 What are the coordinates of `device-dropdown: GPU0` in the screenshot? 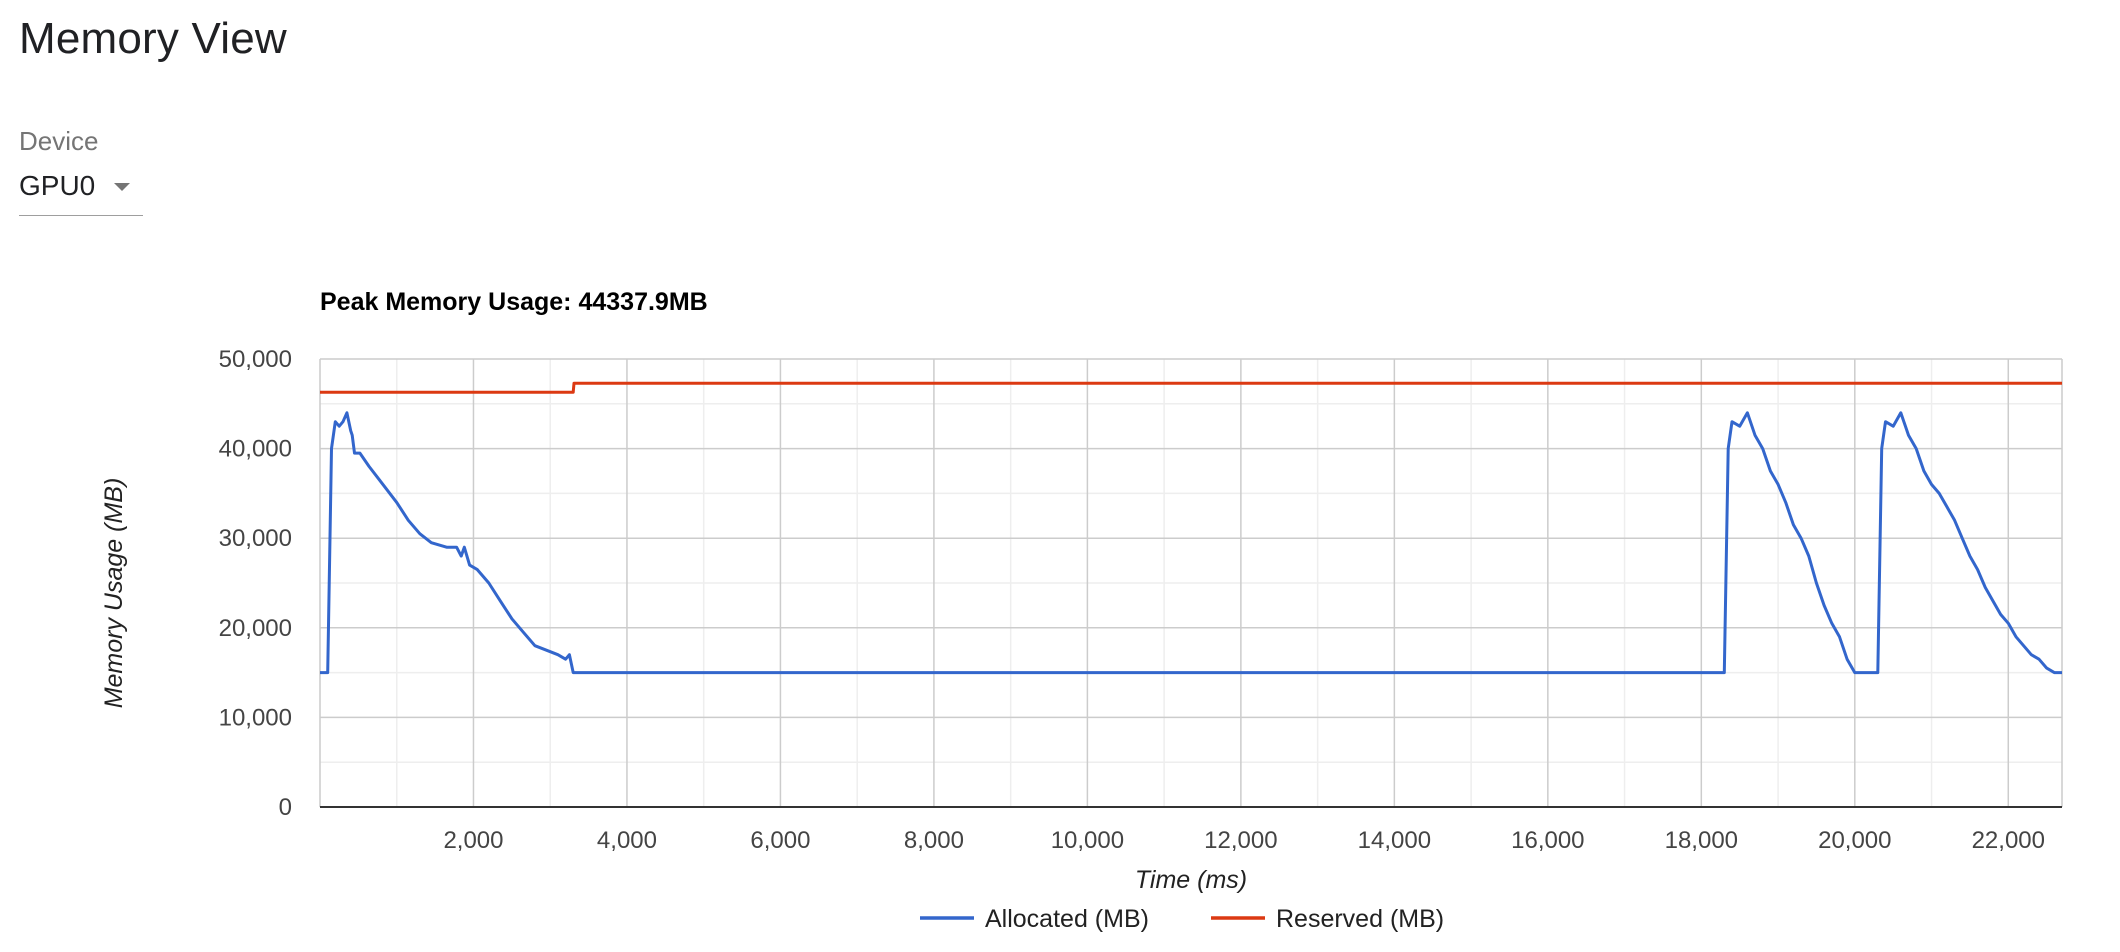 It's located at (81, 191).